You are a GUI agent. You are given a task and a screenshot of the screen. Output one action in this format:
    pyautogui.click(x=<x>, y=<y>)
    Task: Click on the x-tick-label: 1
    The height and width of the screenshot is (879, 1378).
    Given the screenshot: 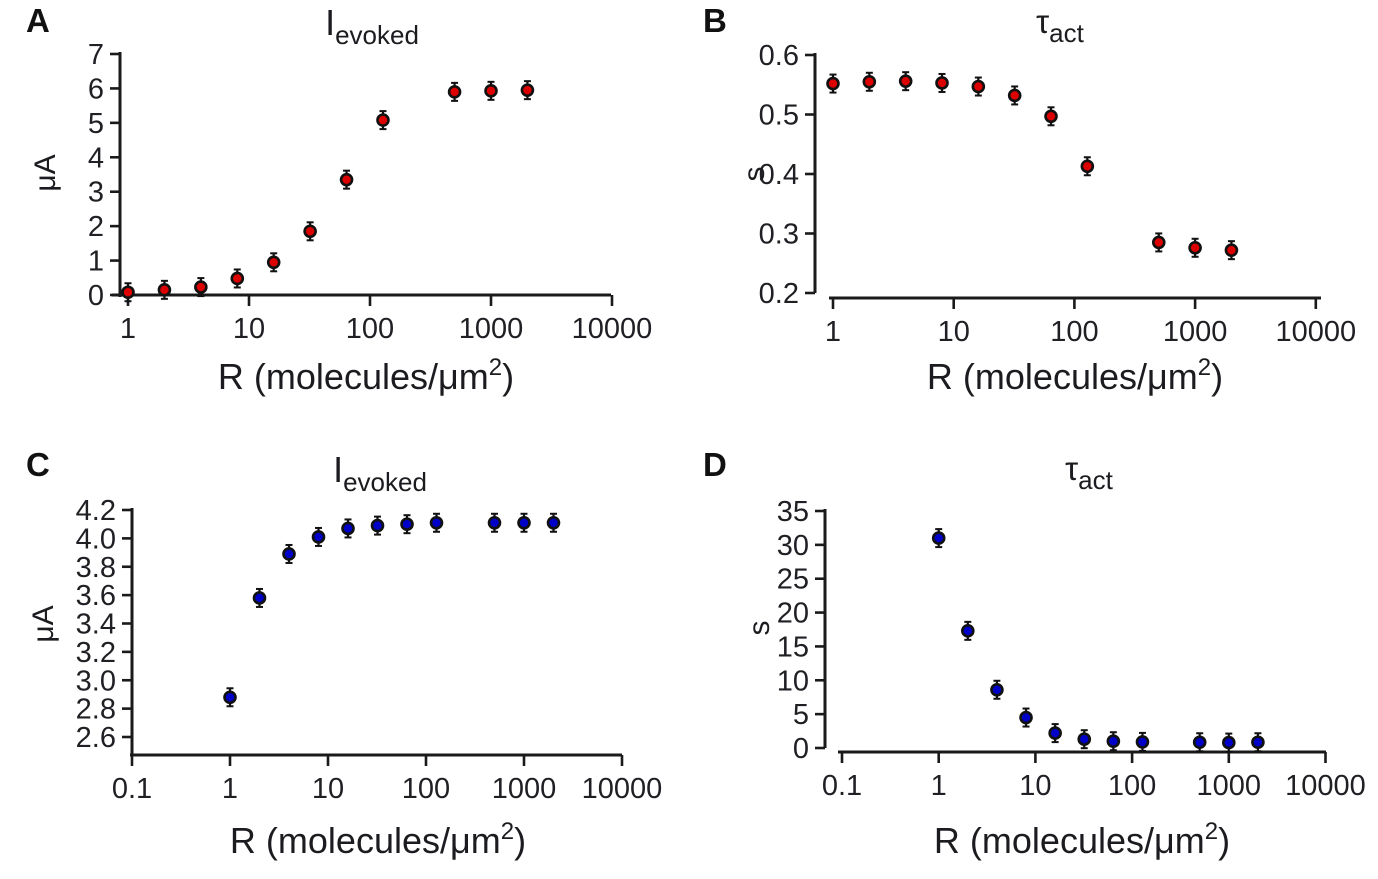 What is the action you would take?
    pyautogui.click(x=230, y=789)
    